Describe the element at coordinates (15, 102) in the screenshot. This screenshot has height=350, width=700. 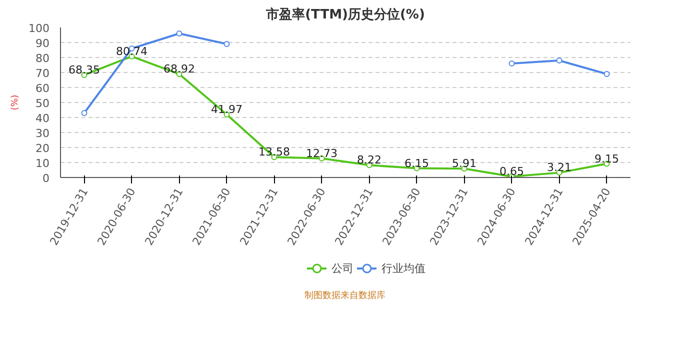
I see `y-axis-title: (%)` at that location.